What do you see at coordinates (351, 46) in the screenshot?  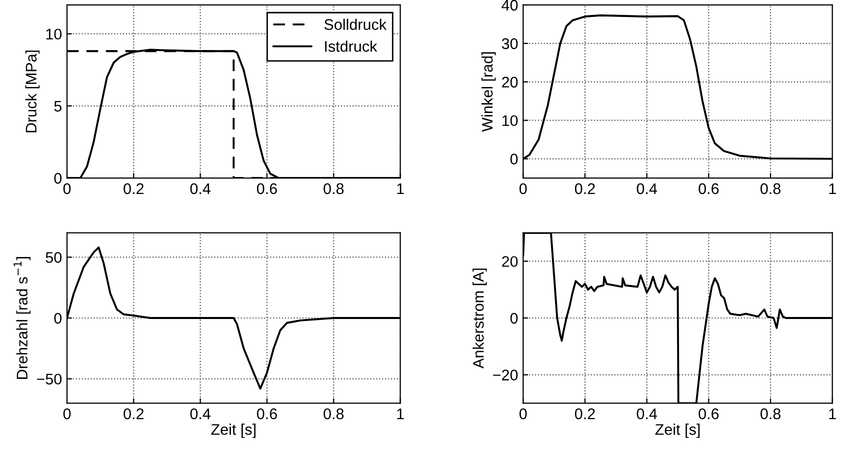 I see `legend-label: Istdruck` at bounding box center [351, 46].